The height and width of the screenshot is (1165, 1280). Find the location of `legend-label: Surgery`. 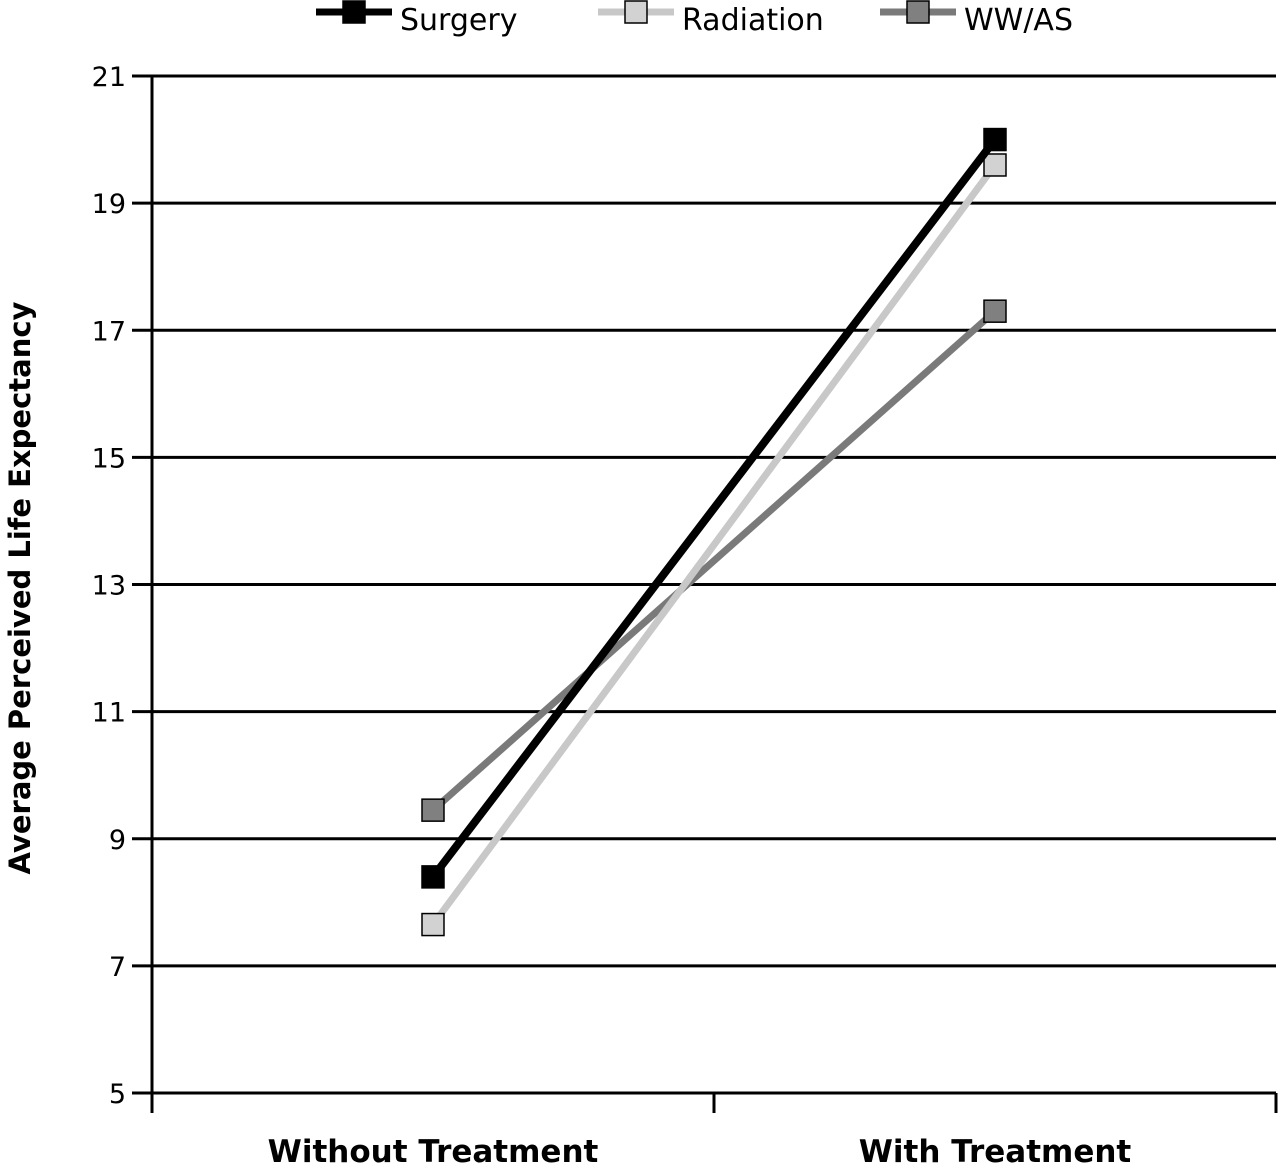

legend-label: Surgery is located at coordinates (458, 20).